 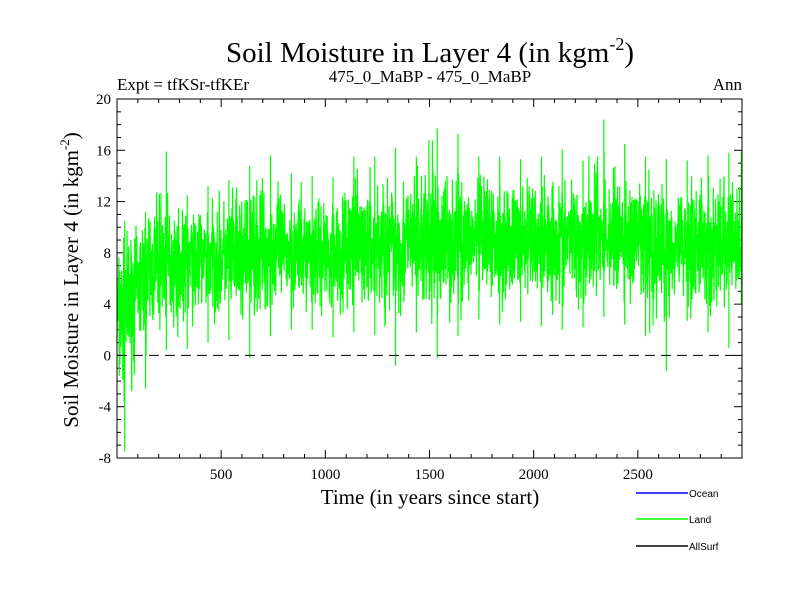 What do you see at coordinates (430, 76) in the screenshot?
I see `period-label: 475_0_MaBP - 475_0_MaBP` at bounding box center [430, 76].